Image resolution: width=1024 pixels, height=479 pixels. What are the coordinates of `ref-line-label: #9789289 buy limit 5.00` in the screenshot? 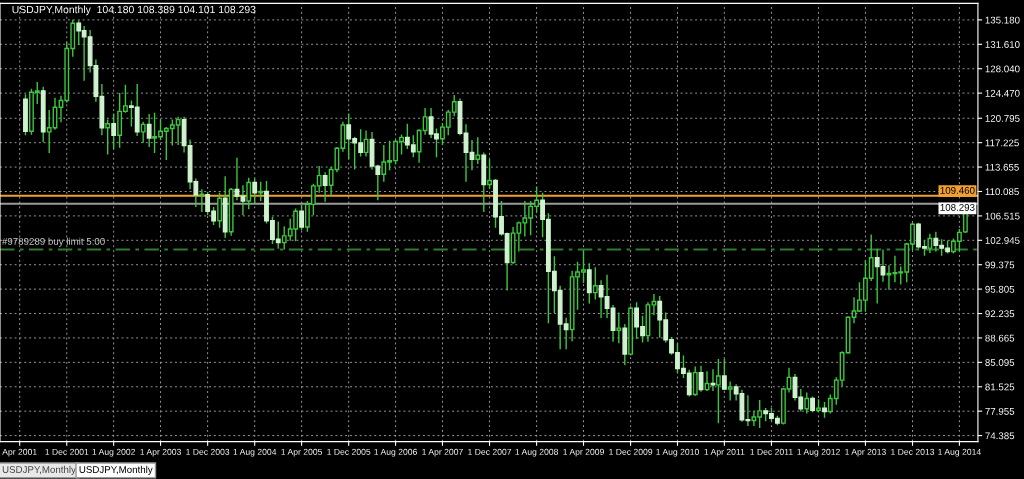 It's located at (53, 242).